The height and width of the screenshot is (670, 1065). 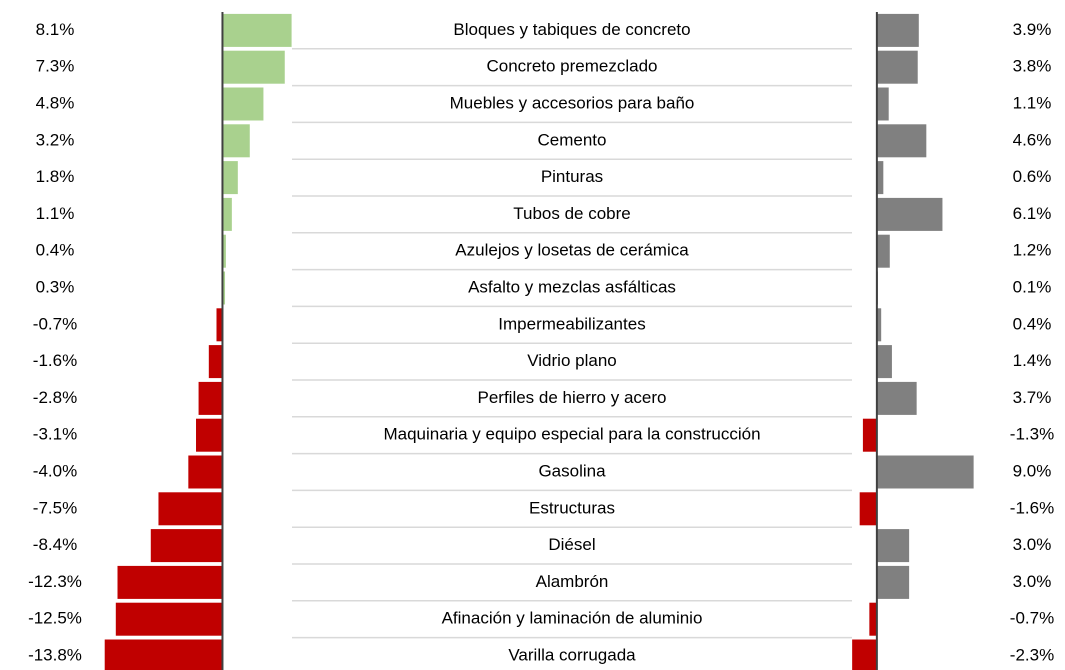 I want to click on value-label: -2.8%, so click(x=55, y=397).